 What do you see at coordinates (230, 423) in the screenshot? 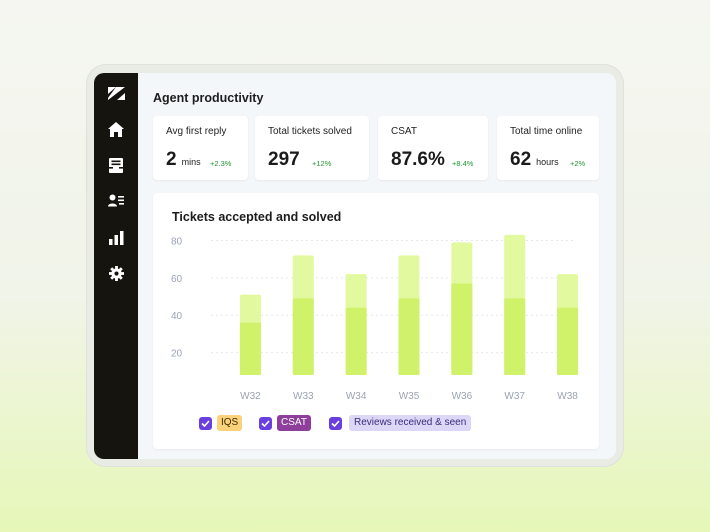
I see `chip-iqs: IQS` at bounding box center [230, 423].